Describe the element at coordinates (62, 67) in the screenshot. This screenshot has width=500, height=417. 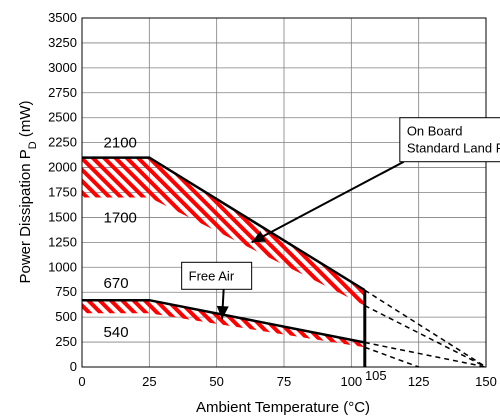
I see `y-tick-label: 3000` at that location.